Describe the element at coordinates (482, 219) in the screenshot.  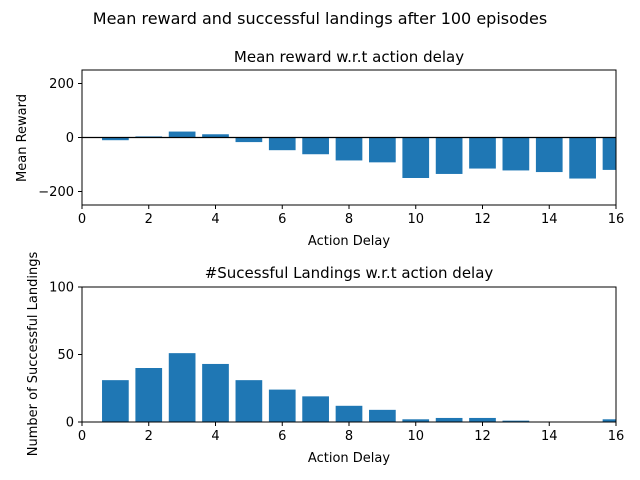
I see `reward-xtick-label: 12` at that location.